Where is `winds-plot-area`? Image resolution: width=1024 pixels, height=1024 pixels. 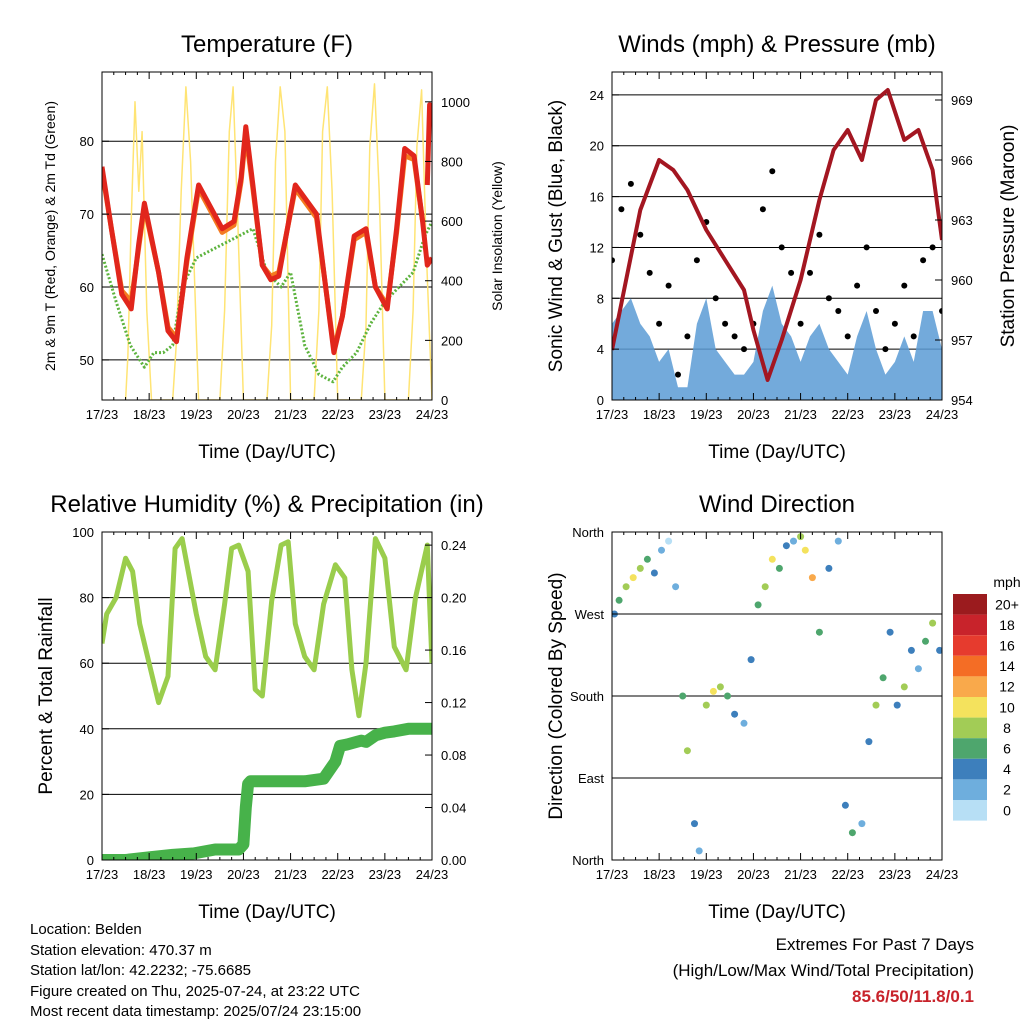 winds-plot-area is located at coordinates (777, 244).